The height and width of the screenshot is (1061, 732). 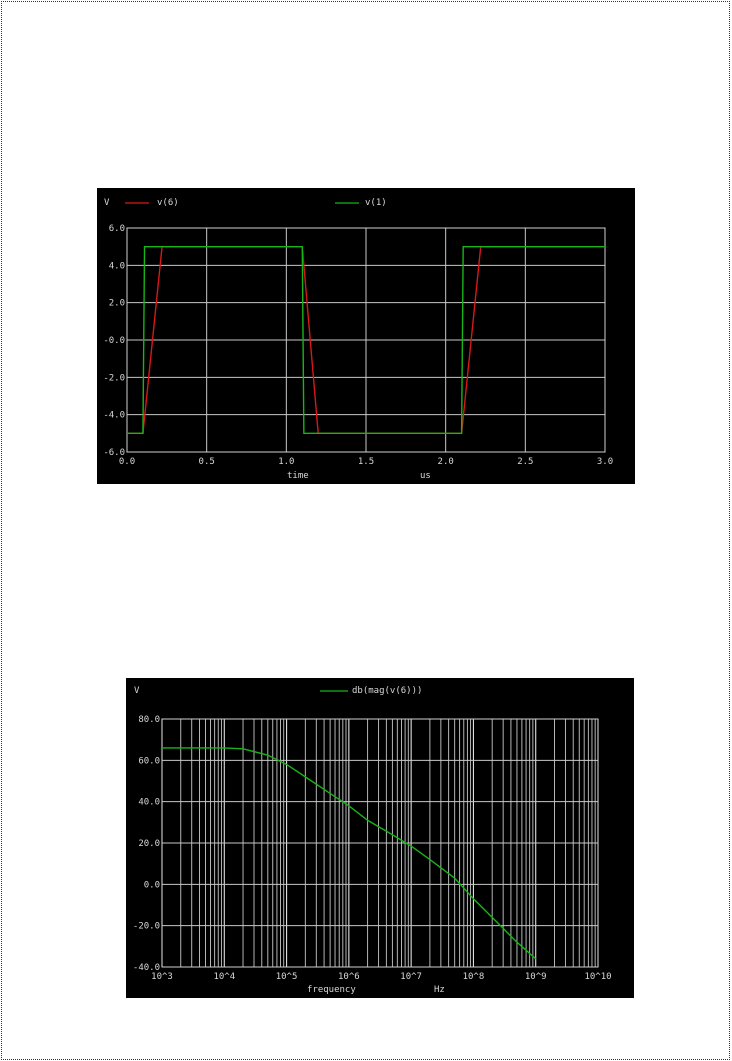 I want to click on ac-y-tick-label-6: -40.0, so click(x=146, y=968).